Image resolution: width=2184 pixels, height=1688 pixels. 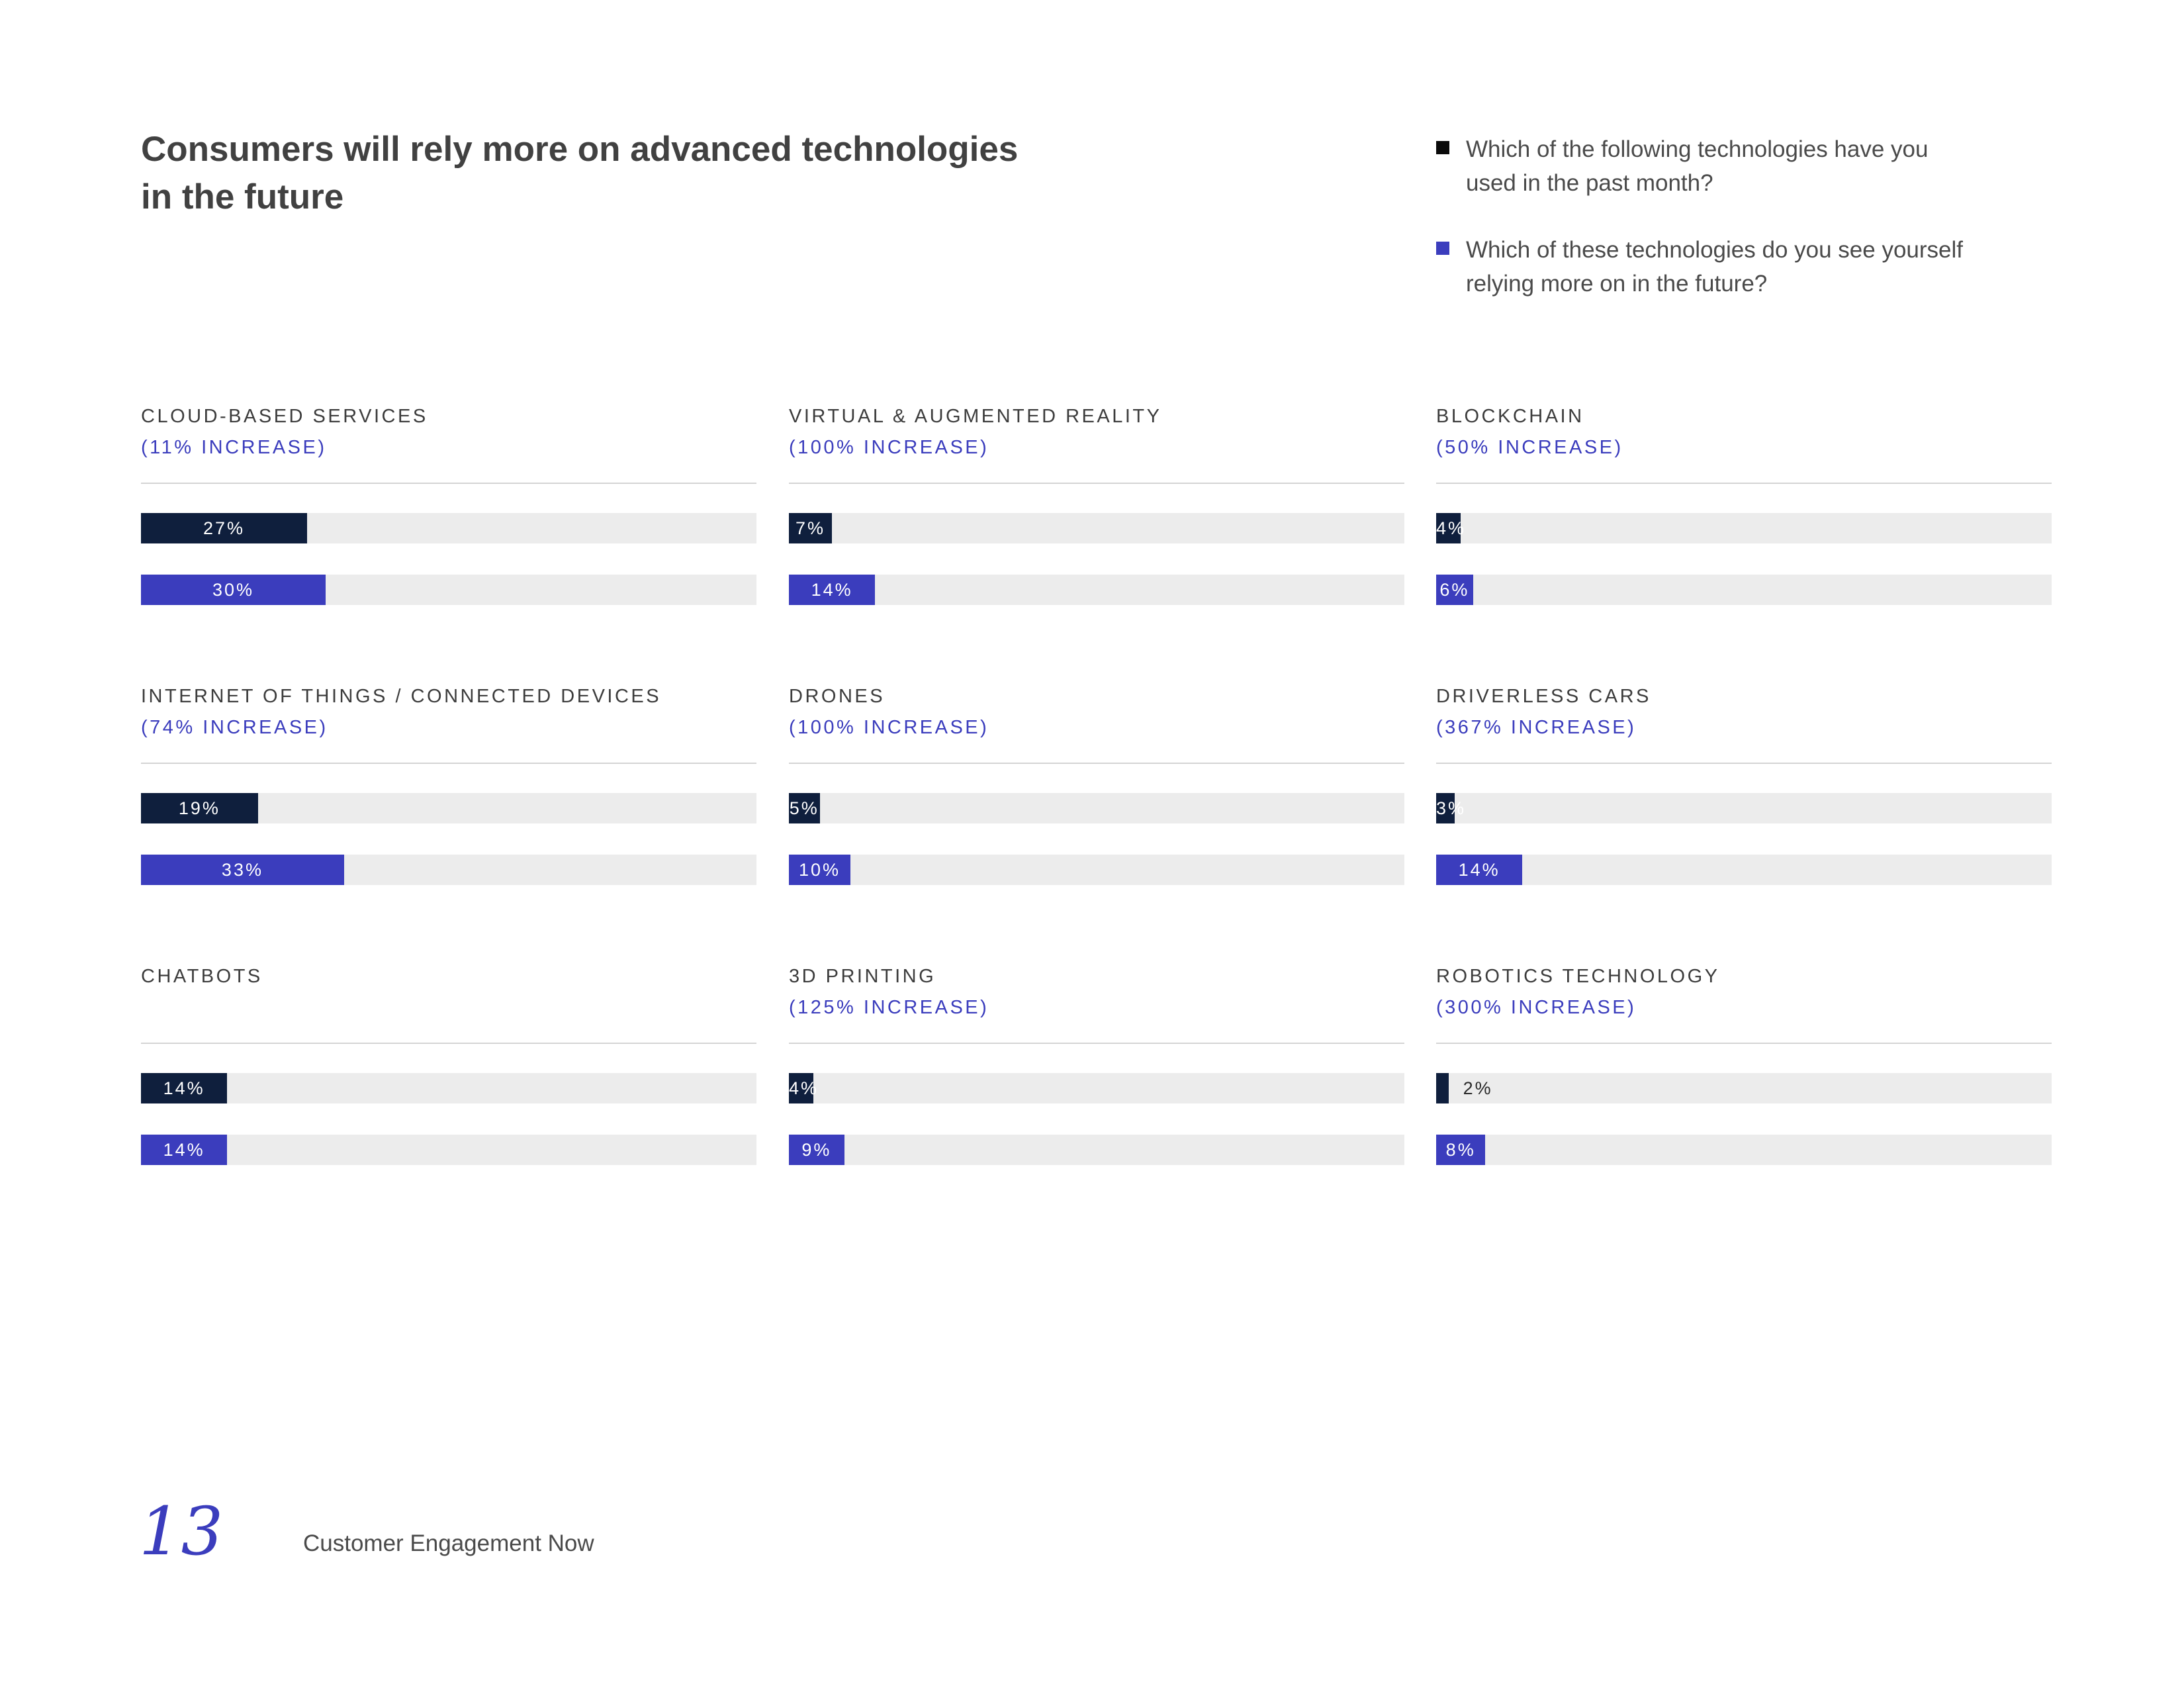 I want to click on legend-text-future-line2: relying more on in the future?, so click(x=1617, y=284).